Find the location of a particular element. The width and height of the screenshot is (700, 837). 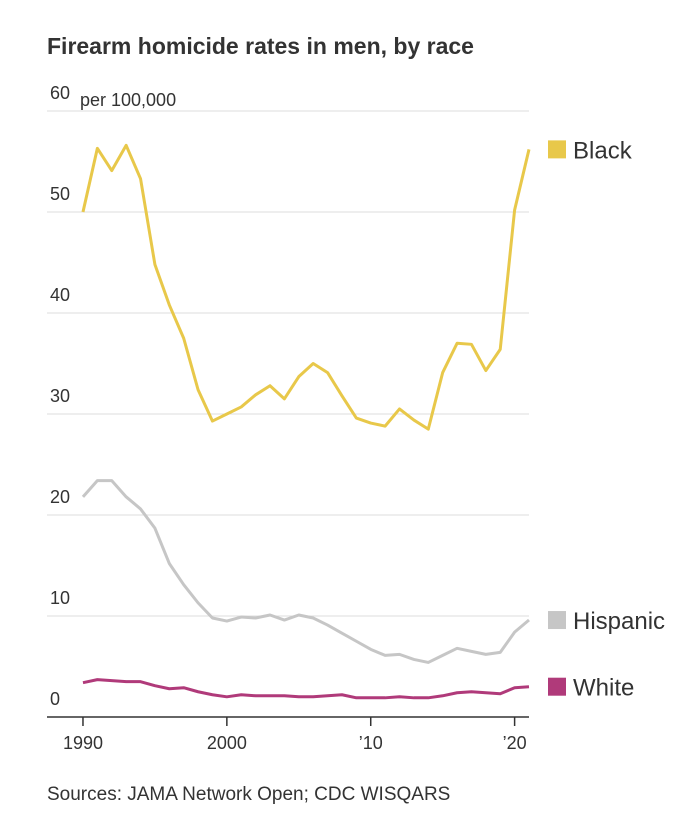

x-tick-label: 1990 is located at coordinates (83, 743).